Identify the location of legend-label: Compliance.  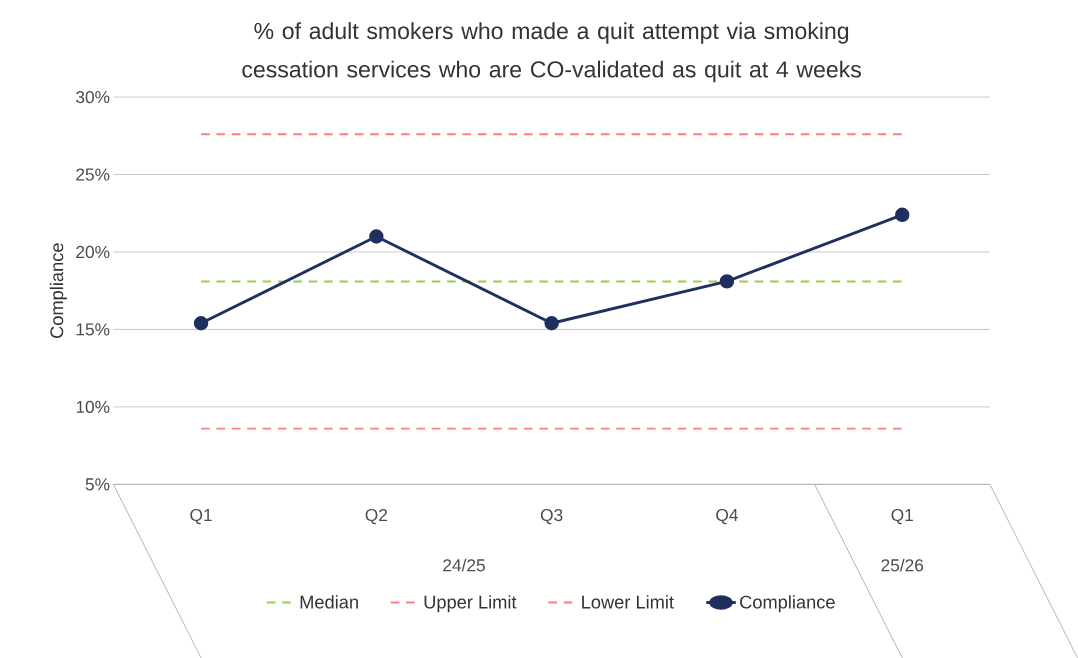
(787, 603).